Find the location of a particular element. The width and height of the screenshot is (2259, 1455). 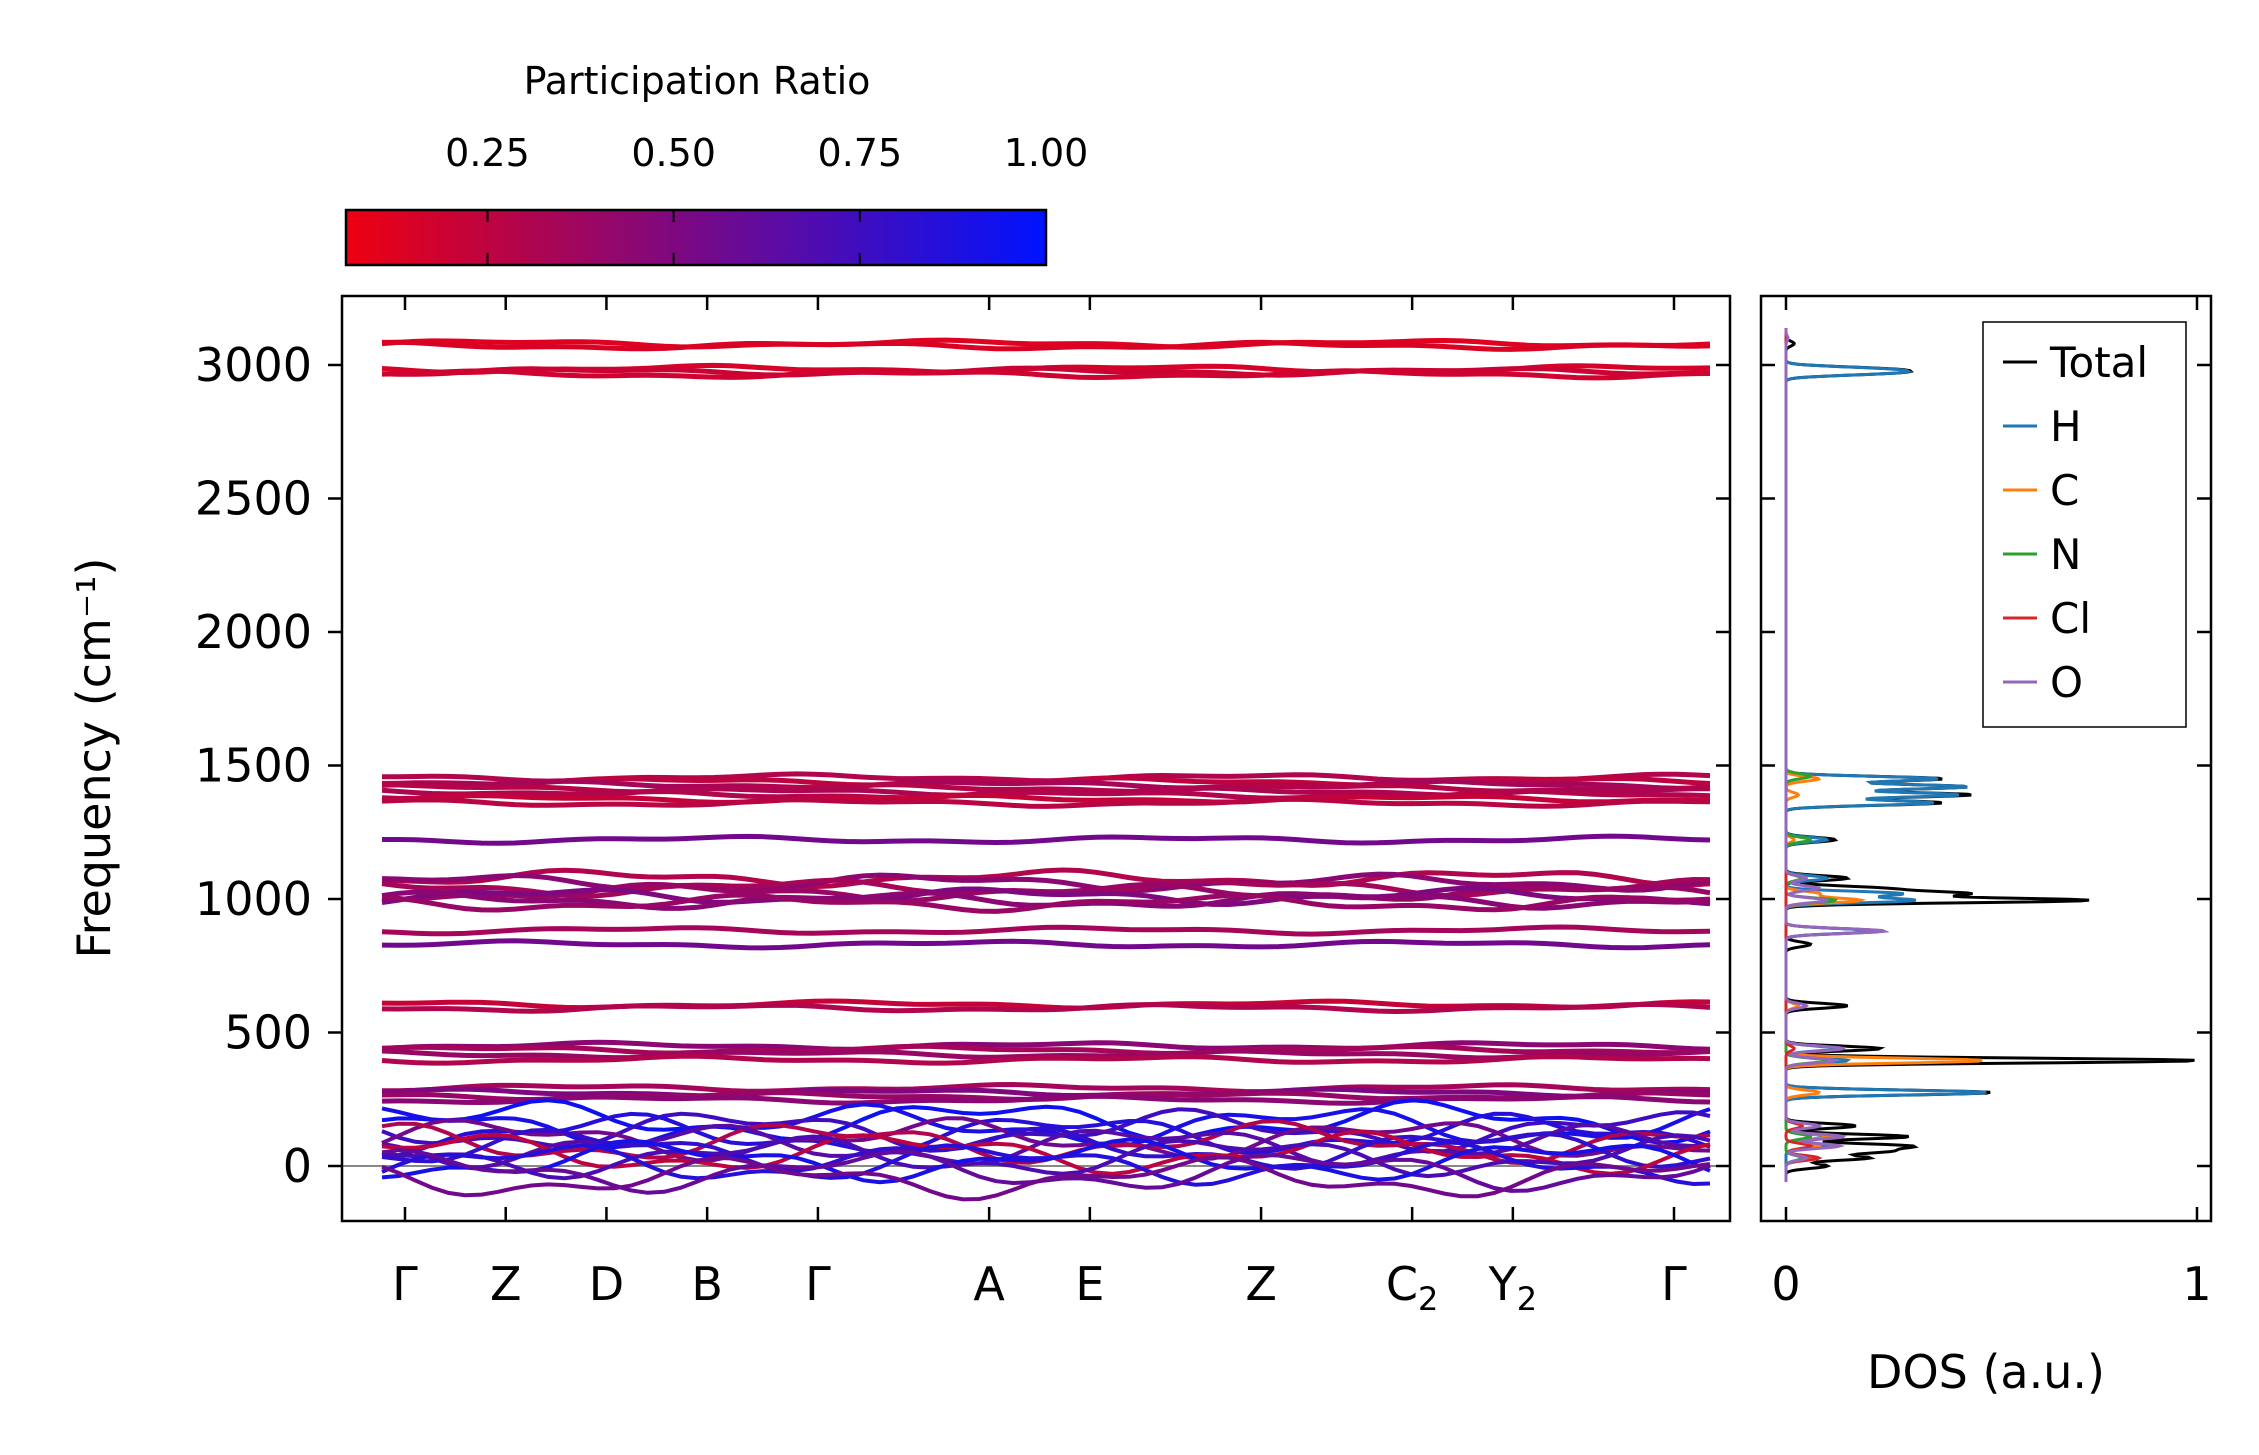

legend-items: Total HCN Cl O is located at coordinates (2075, 522).